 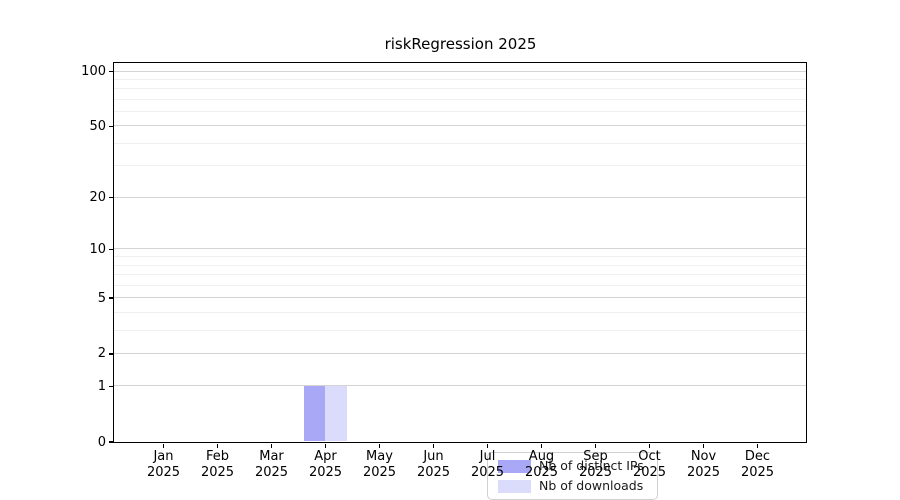 What do you see at coordinates (217, 464) in the screenshot?
I see `x-tick-label: Feb 2025` at bounding box center [217, 464].